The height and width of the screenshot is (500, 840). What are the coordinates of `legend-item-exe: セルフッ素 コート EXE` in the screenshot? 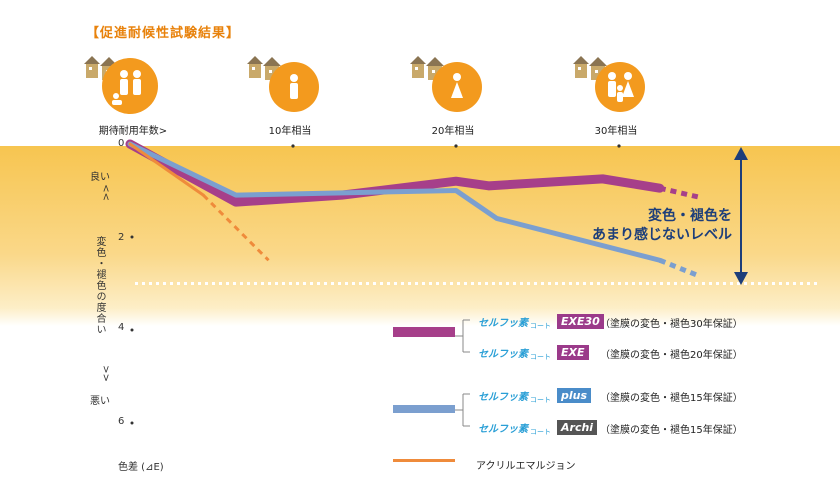 It's located at (533, 352).